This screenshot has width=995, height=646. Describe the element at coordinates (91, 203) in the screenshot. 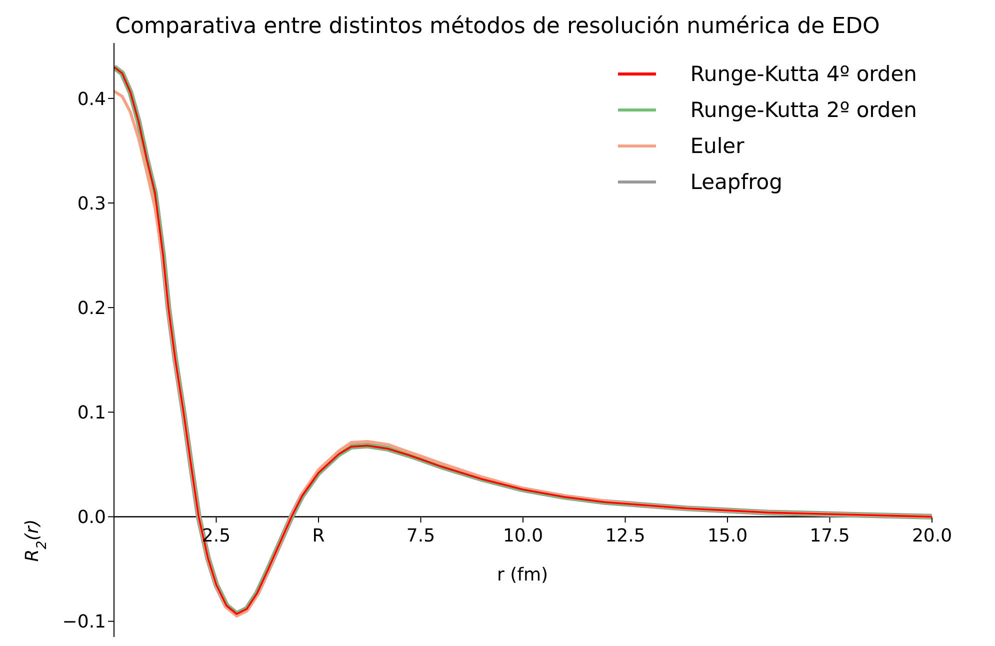

I see `y-tick-label: 0.3` at that location.